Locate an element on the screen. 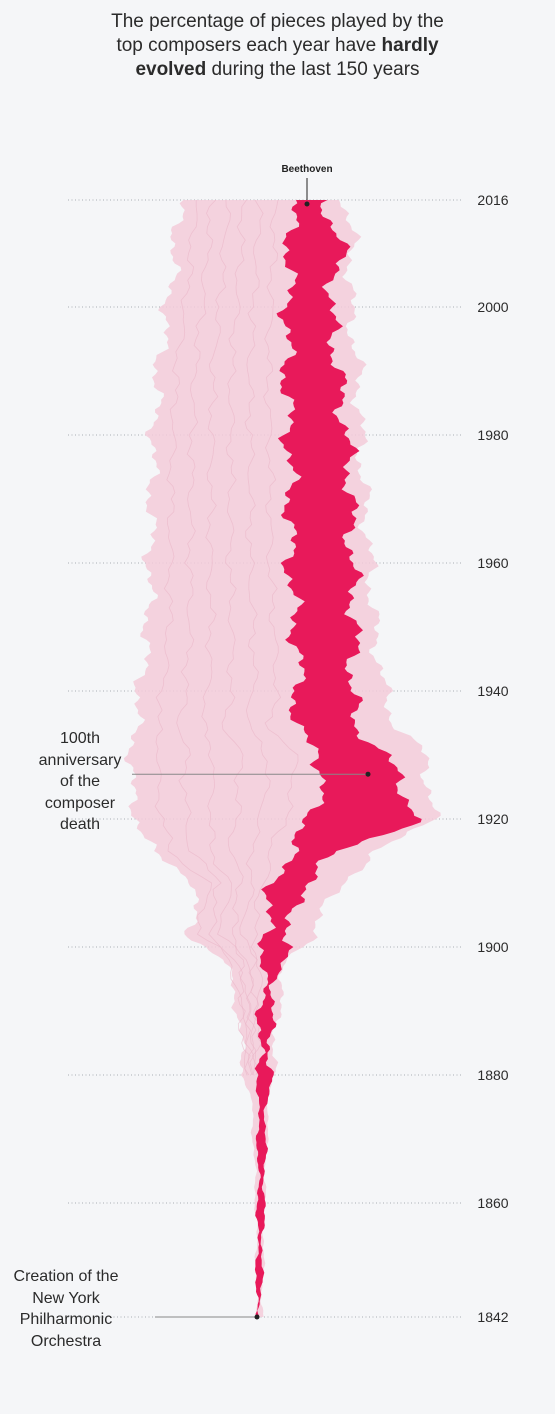 The width and height of the screenshot is (555, 1414). annotation-line: Orchestra is located at coordinates (66, 1341).